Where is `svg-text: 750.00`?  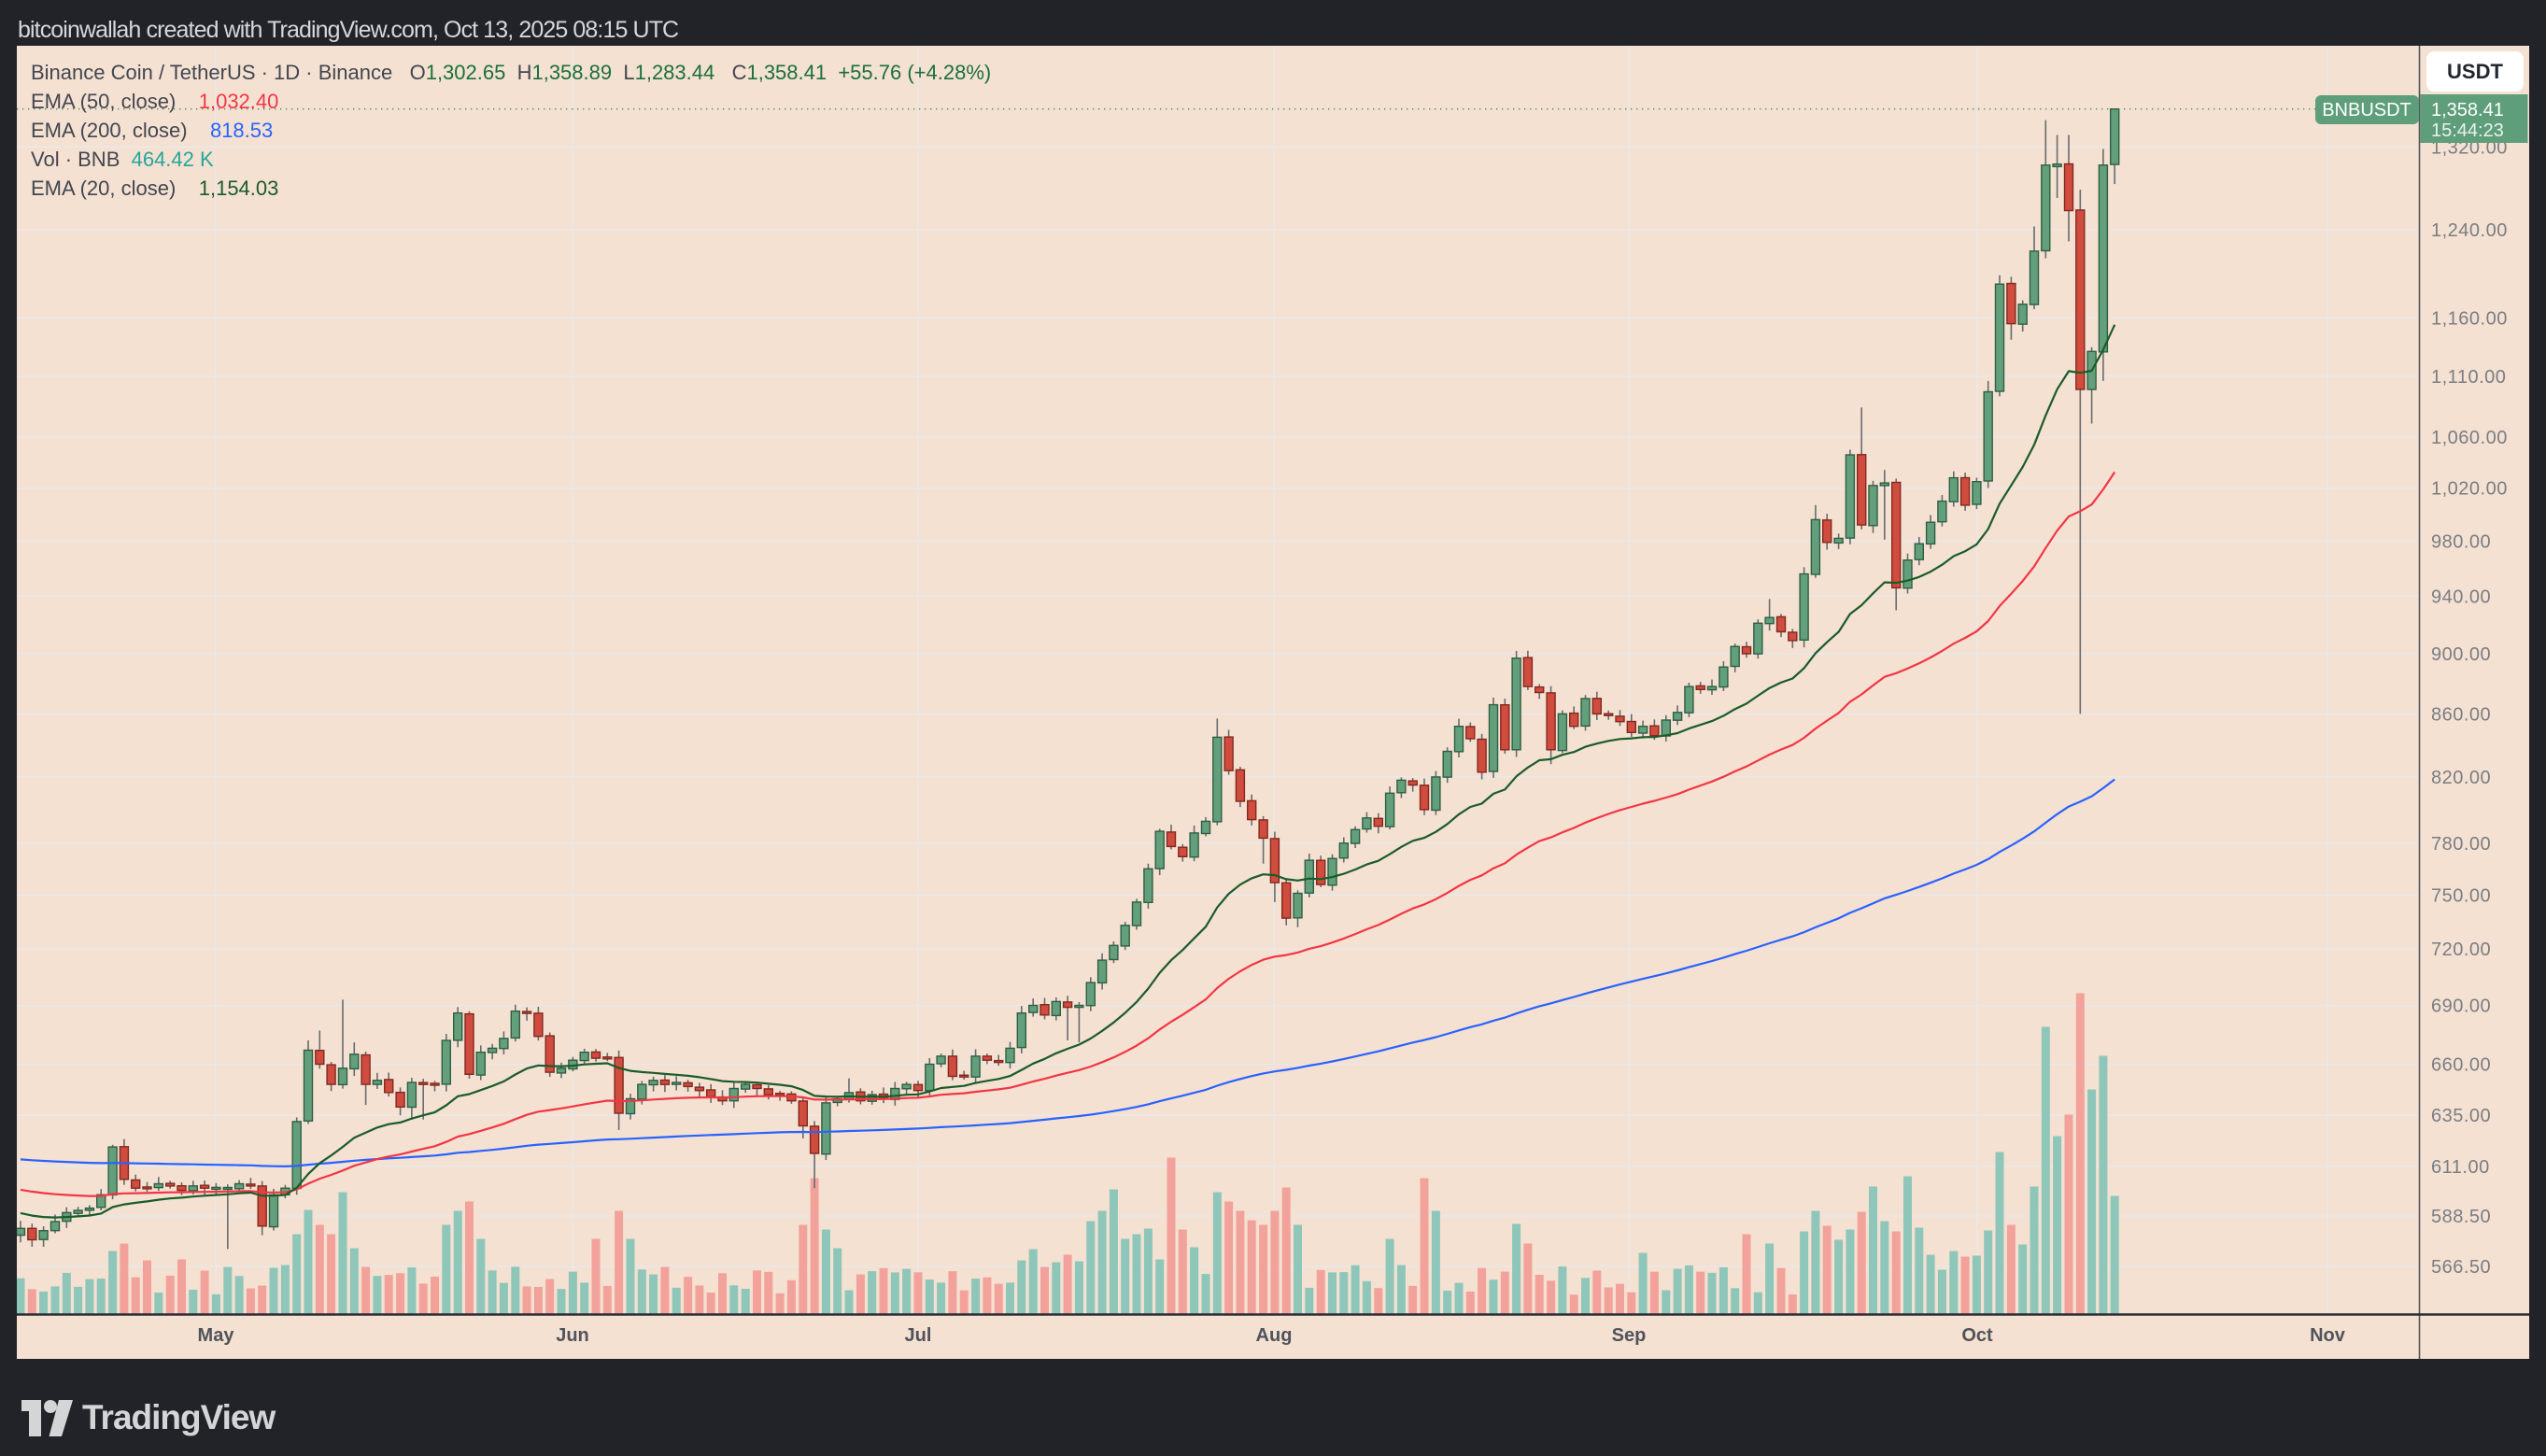 svg-text: 750.00 is located at coordinates (2461, 895).